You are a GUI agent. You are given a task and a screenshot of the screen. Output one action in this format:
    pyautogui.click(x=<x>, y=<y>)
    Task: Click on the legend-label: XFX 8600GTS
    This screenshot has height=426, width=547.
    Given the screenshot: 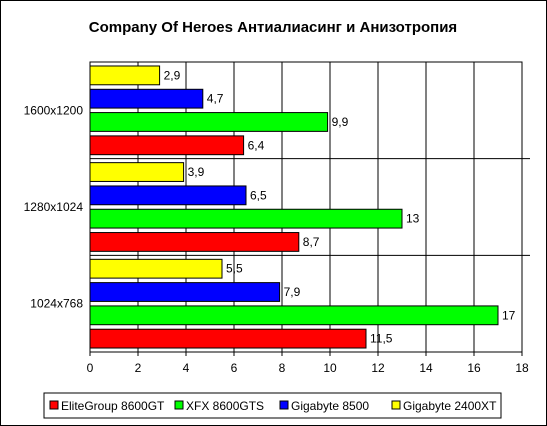 What is the action you would take?
    pyautogui.click(x=225, y=406)
    